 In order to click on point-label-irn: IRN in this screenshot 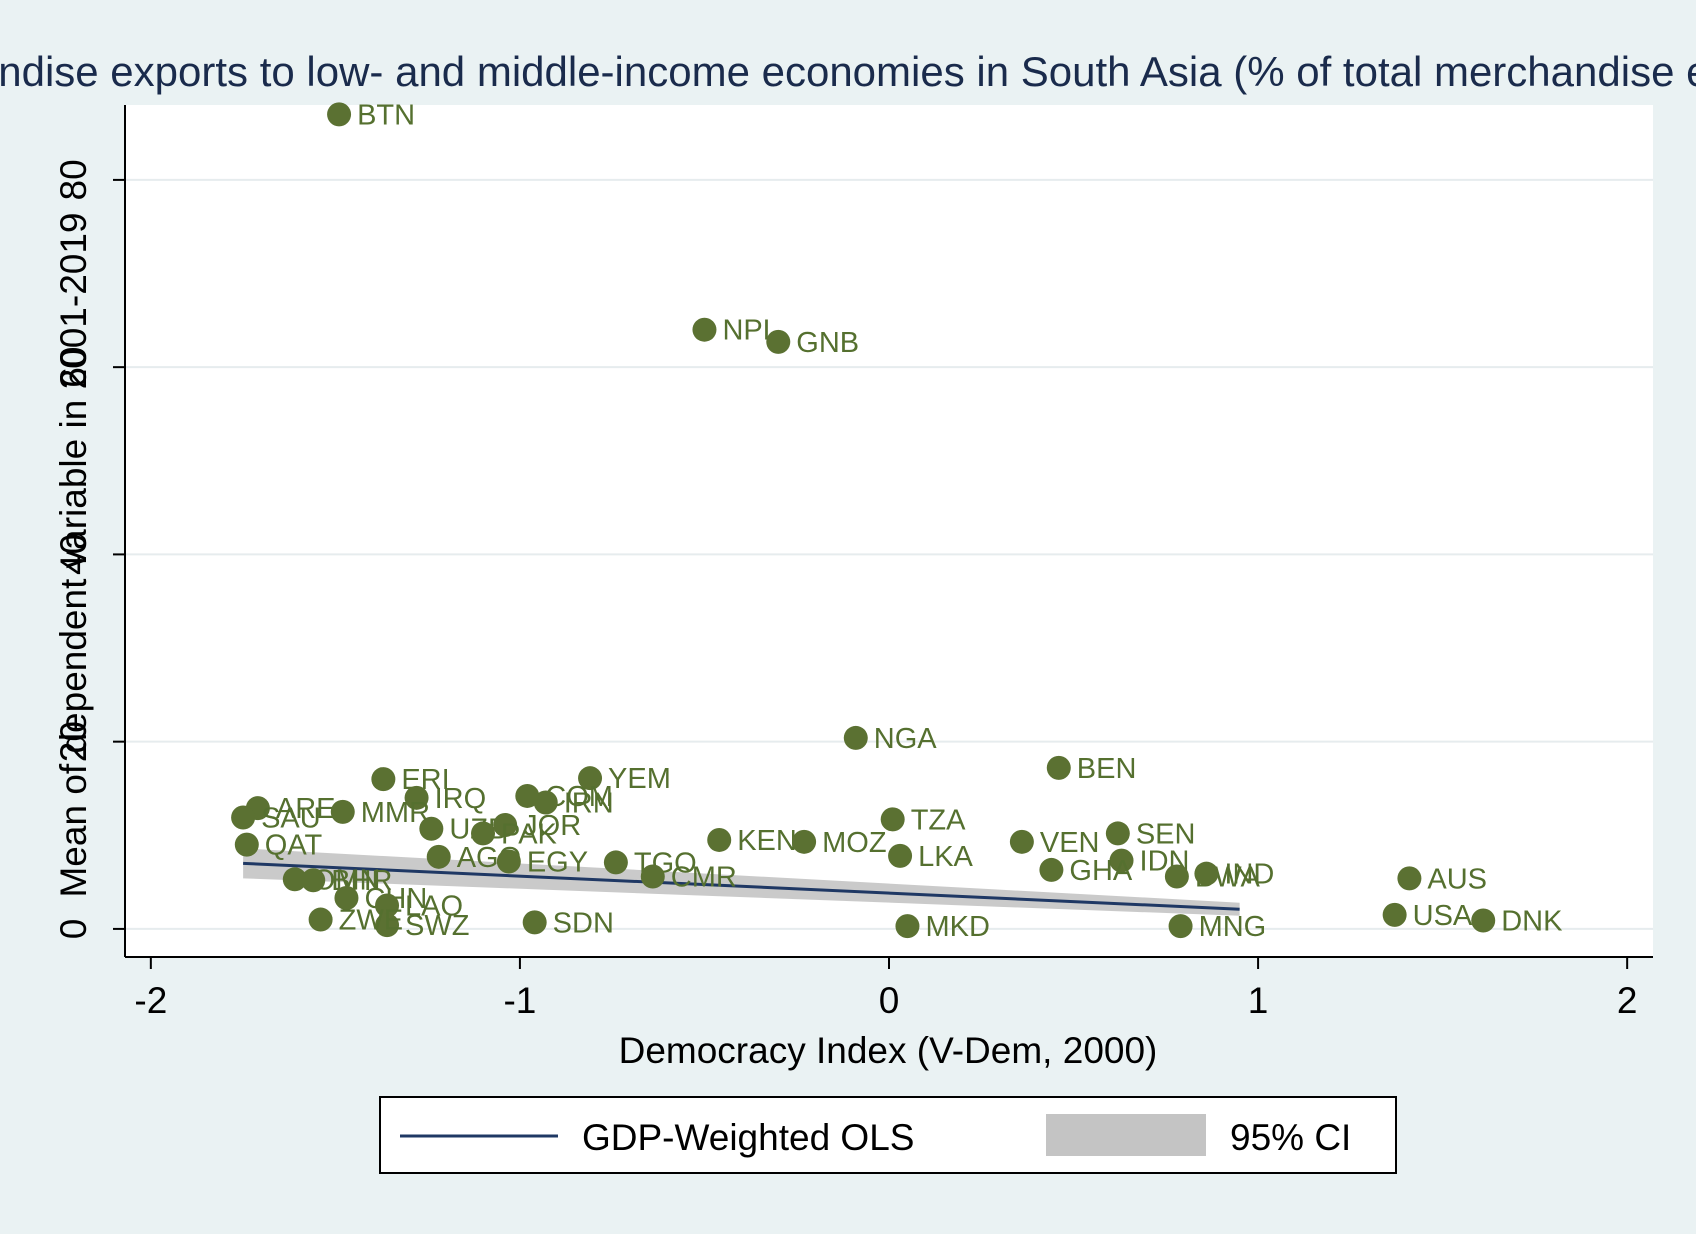, I will do `click(589, 804)`.